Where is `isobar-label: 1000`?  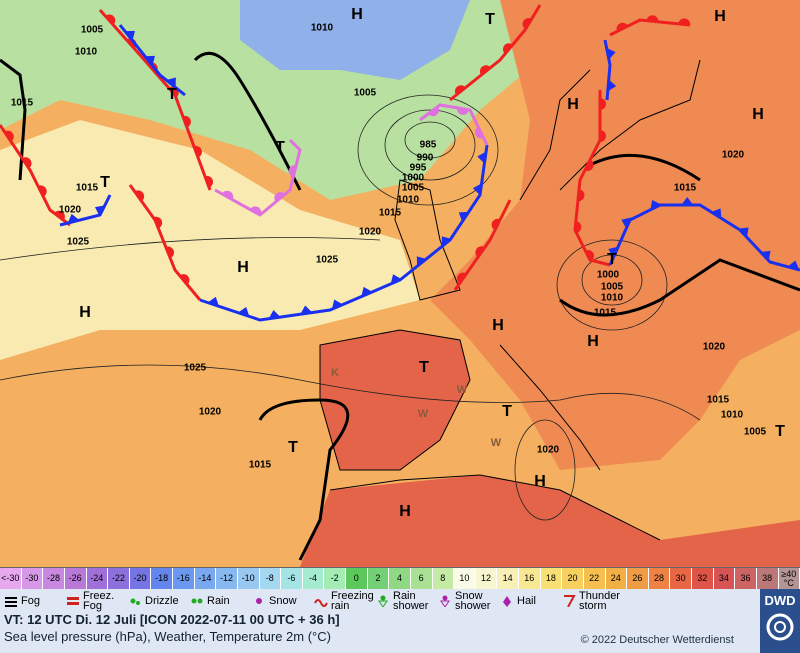
isobar-label: 1000 is located at coordinates (608, 275).